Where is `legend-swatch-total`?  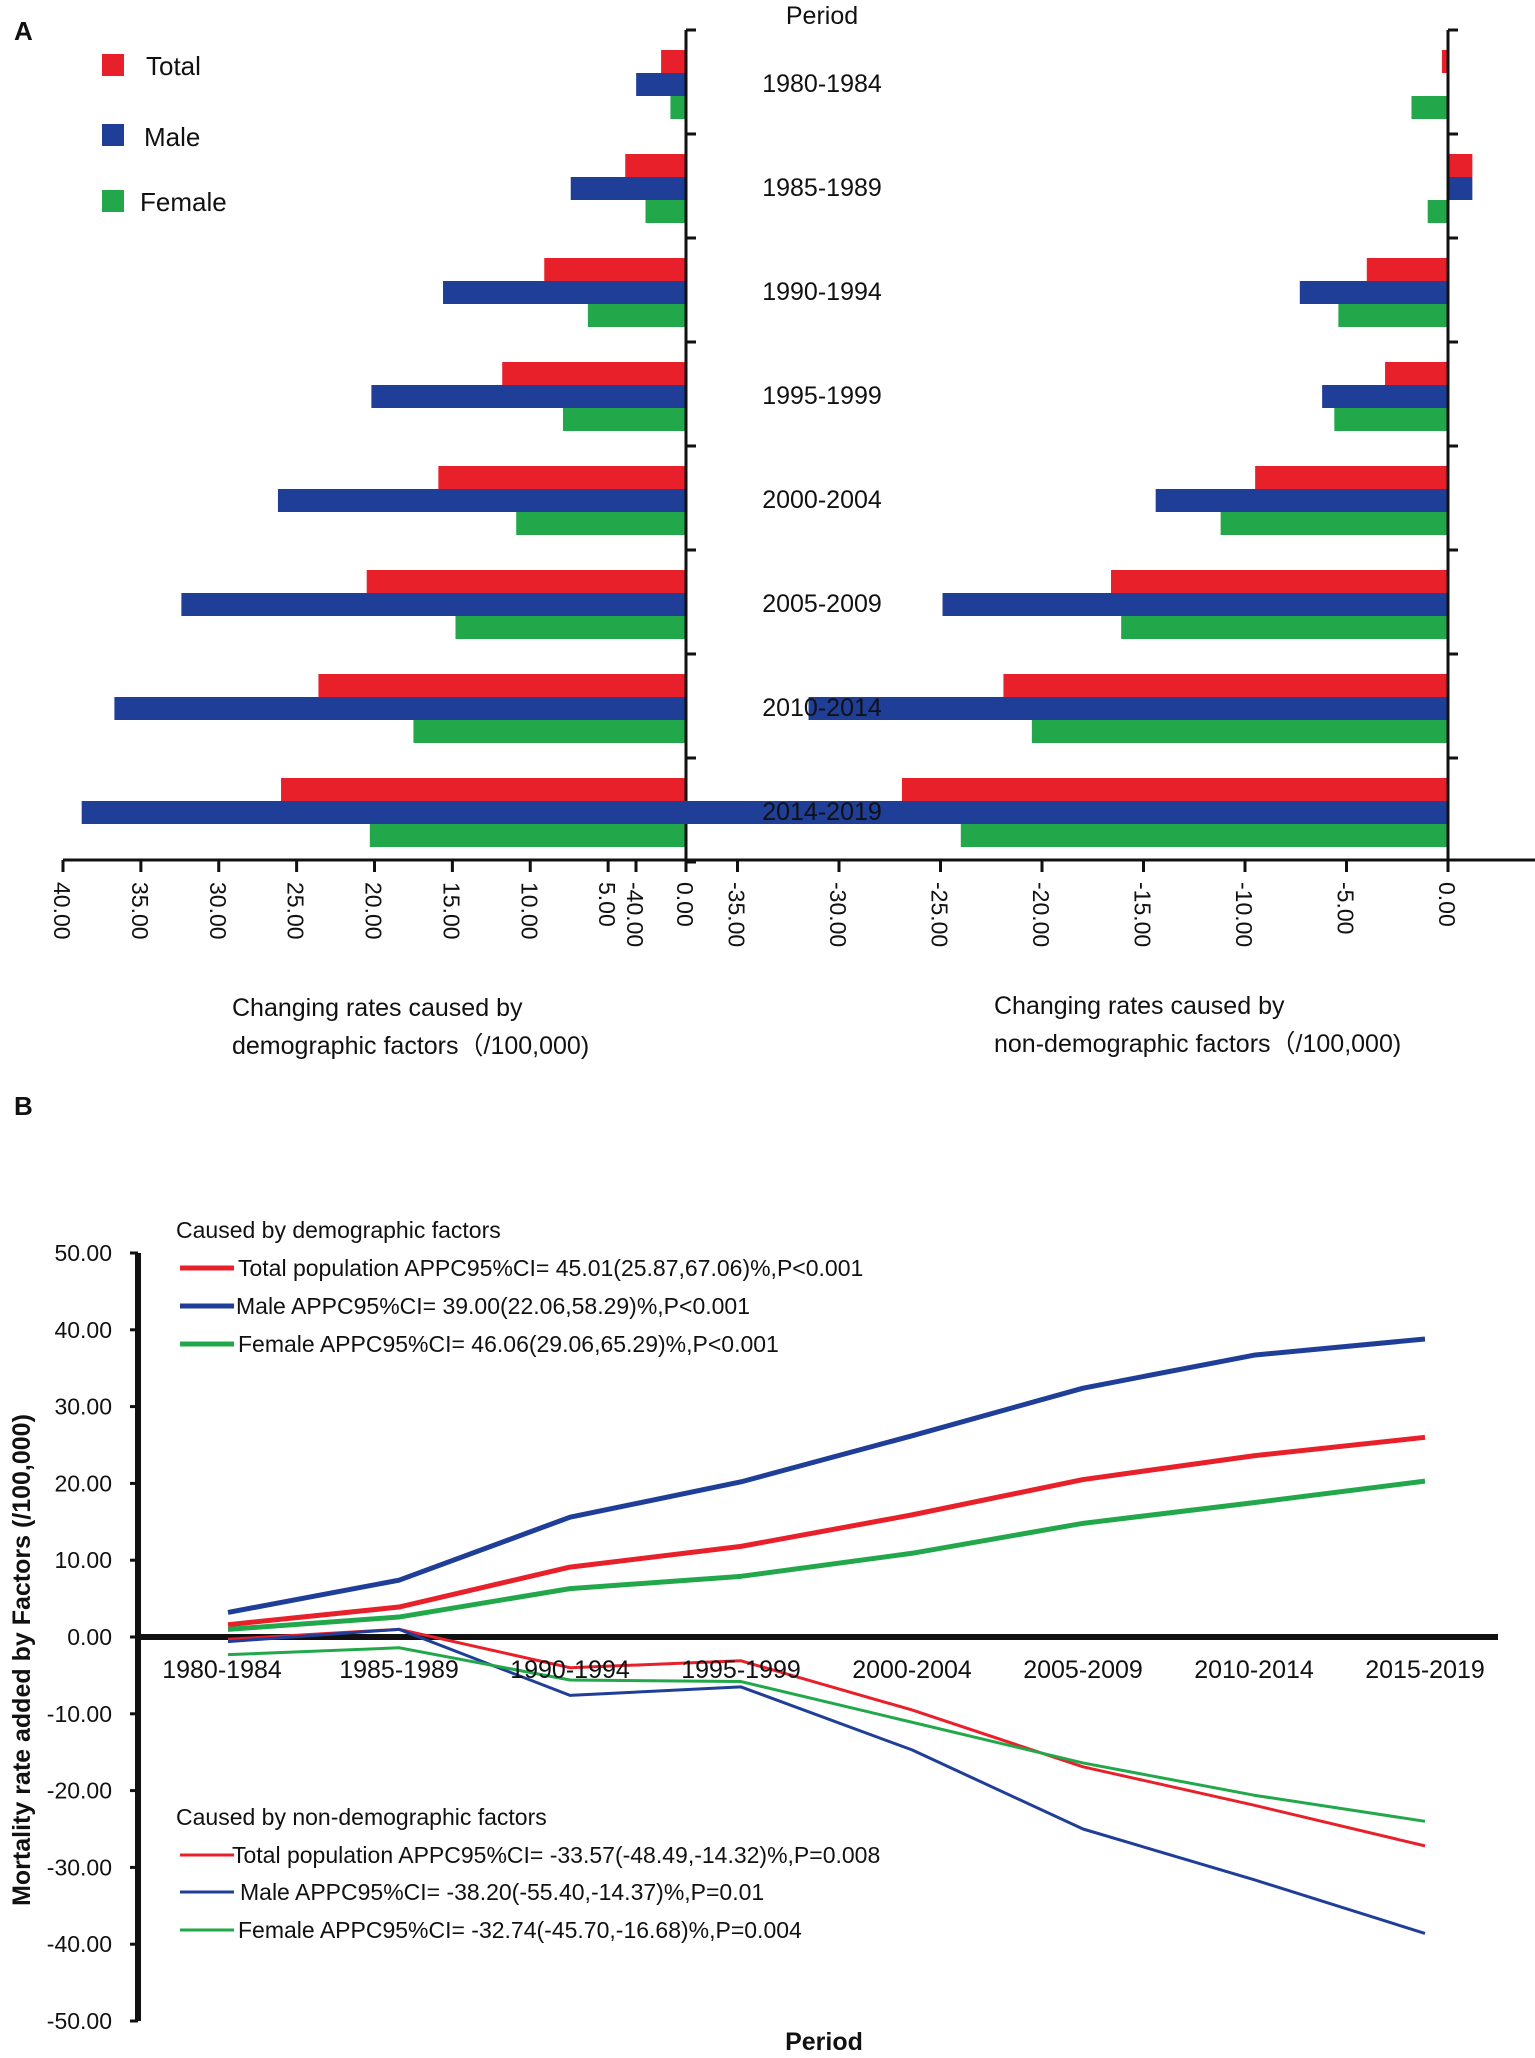
legend-swatch-total is located at coordinates (113, 65).